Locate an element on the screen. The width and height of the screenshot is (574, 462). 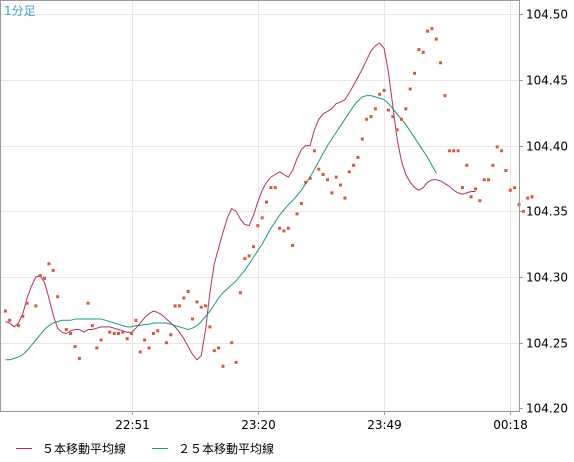
y-tick-label: 104.45 is located at coordinates (547, 81).